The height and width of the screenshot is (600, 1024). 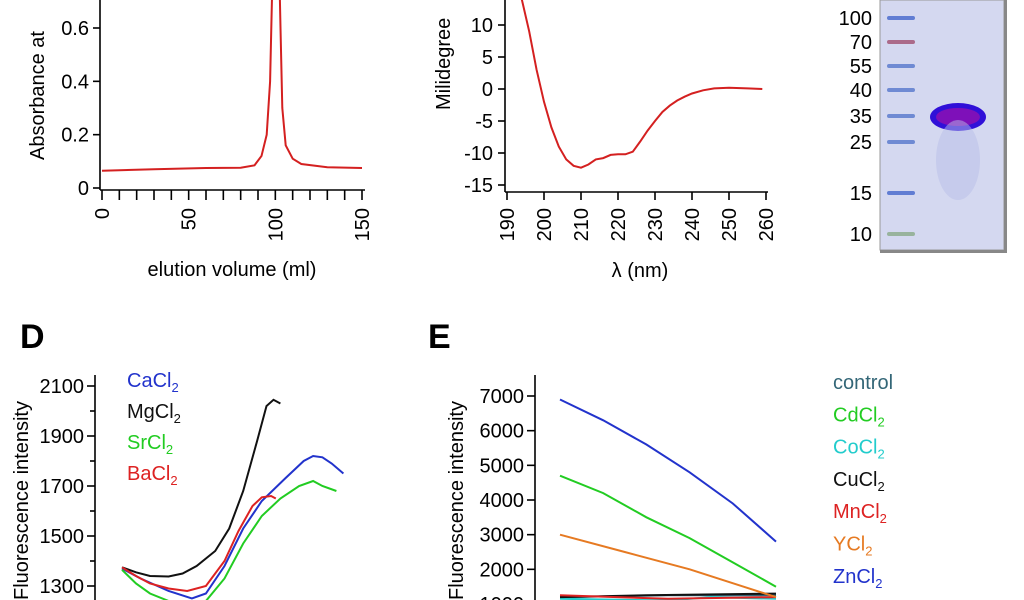 What do you see at coordinates (103, 213) in the screenshot?
I see `panel-a-x-tick-label: 0` at bounding box center [103, 213].